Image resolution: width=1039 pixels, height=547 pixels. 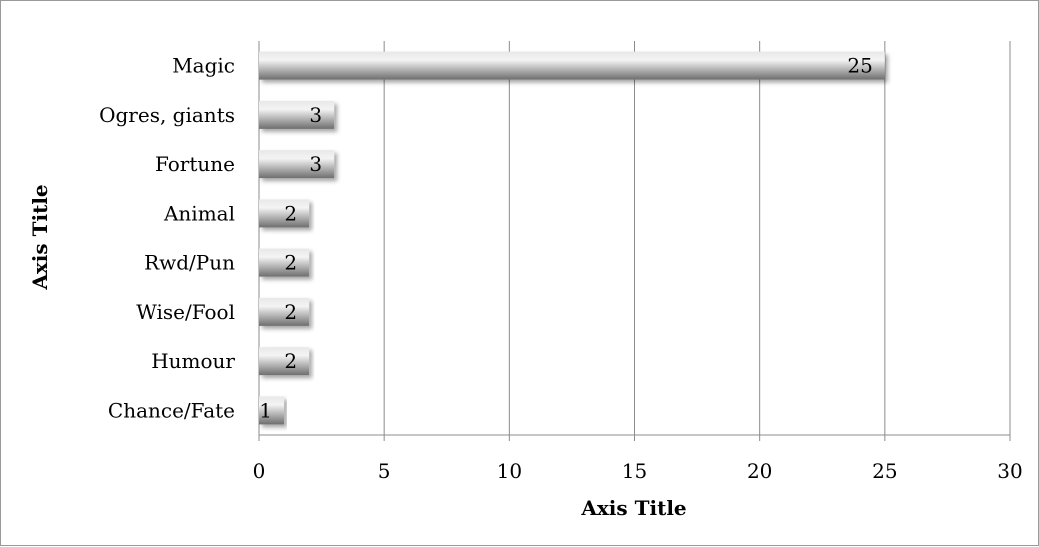 What do you see at coordinates (884, 471) in the screenshot?
I see `x-tick-label: 25` at bounding box center [884, 471].